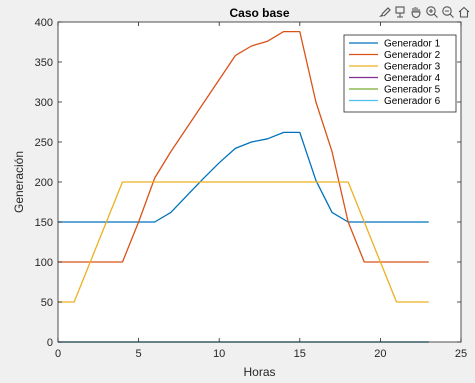 This screenshot has width=475, height=383. I want to click on x-tick-label: 25, so click(461, 354).